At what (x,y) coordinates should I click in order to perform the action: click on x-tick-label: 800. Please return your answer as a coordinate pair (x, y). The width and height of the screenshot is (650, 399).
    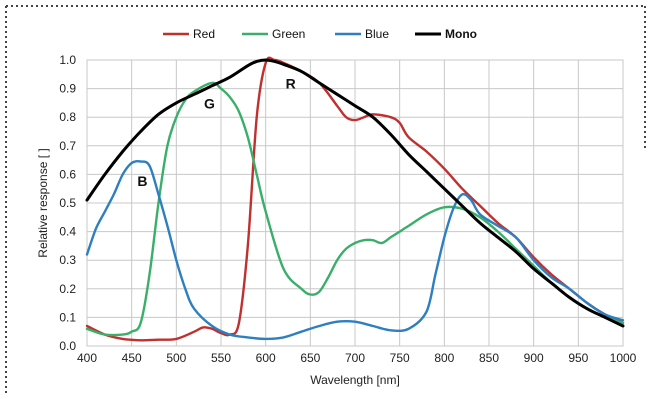
    Looking at the image, I should click on (444, 358).